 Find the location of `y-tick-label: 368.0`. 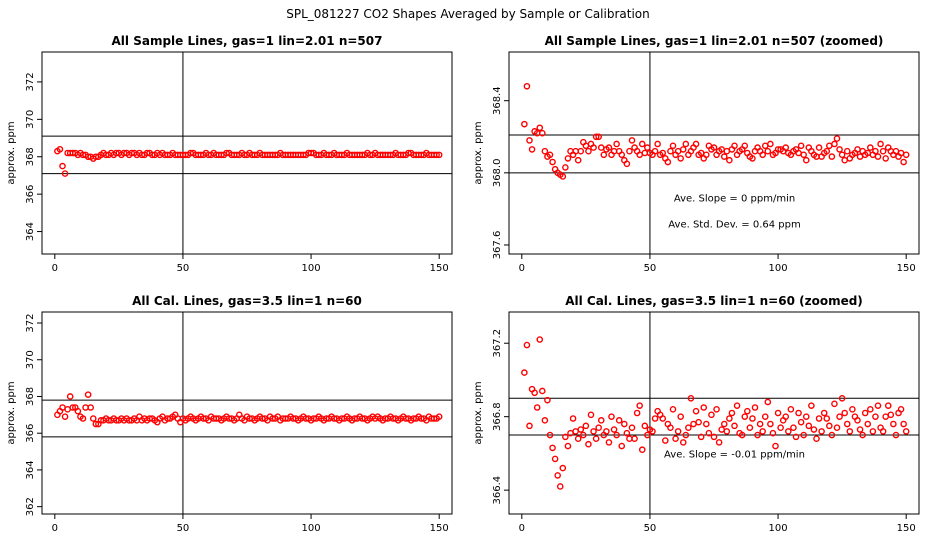

y-tick-label: 368.0 is located at coordinates (497, 173).